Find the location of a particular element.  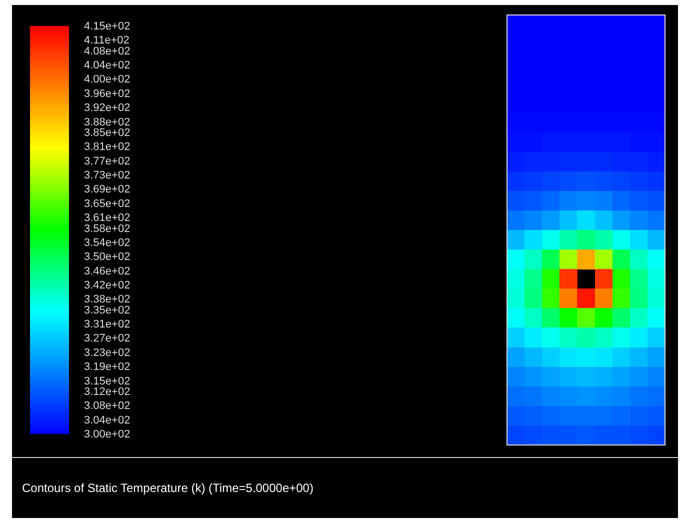

color-bar-label: 3.92e+02 is located at coordinates (107, 108).